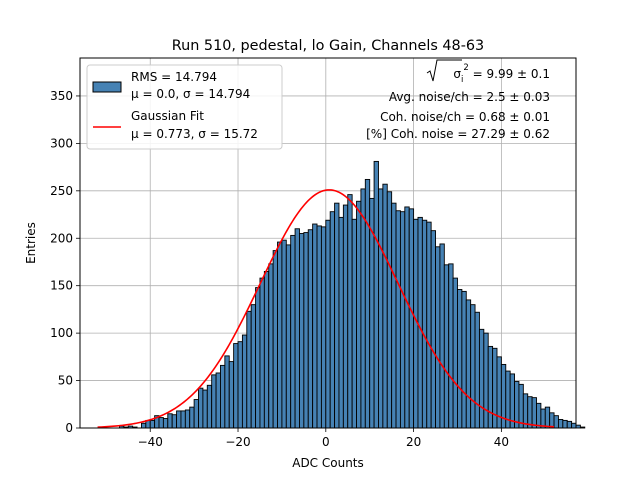 The height and width of the screenshot is (484, 640). I want to click on sqrt-sign-icon, so click(444, 70).